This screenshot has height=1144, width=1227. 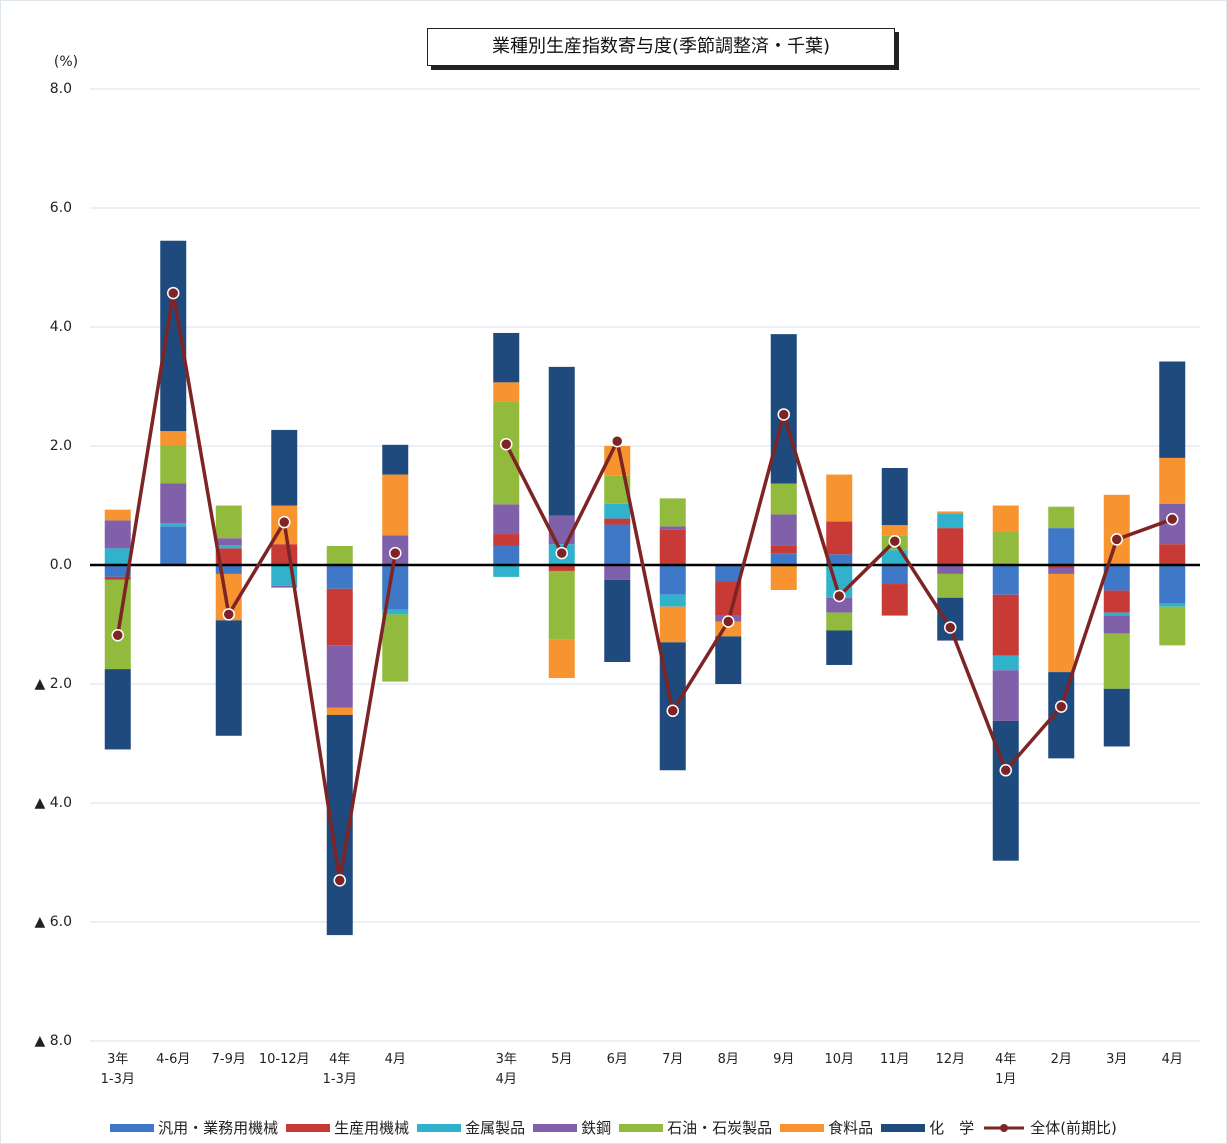 What do you see at coordinates (173, 1059) in the screenshot?
I see `x-tick-label: 4-6月` at bounding box center [173, 1059].